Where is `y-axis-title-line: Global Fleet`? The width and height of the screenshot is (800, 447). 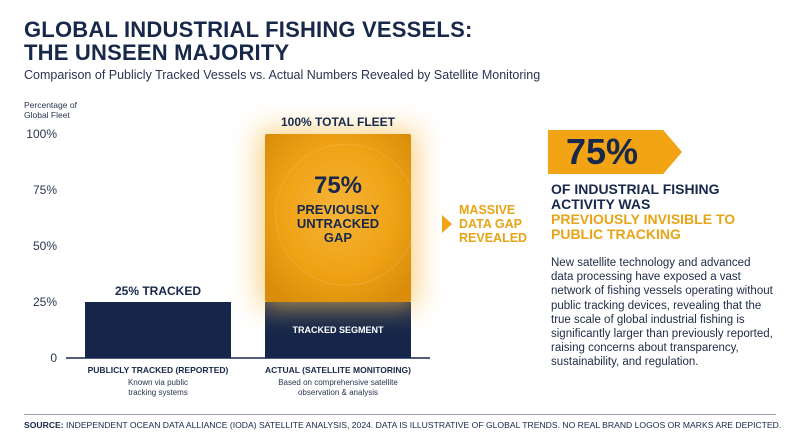
y-axis-title-line: Global Fleet is located at coordinates (47, 115).